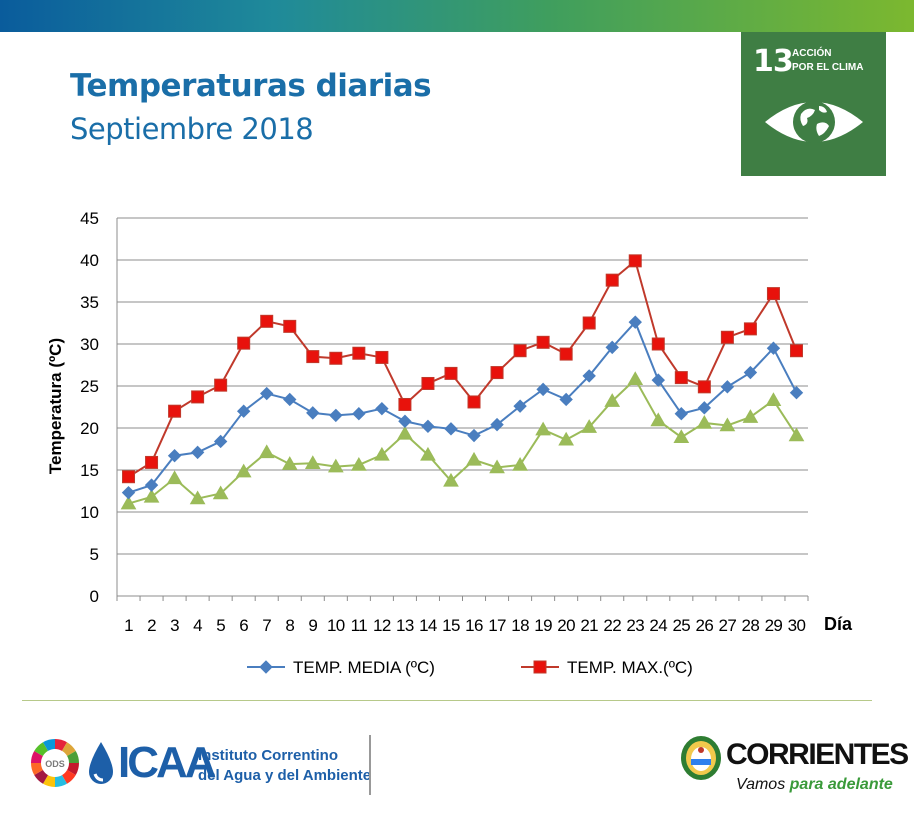  I want to click on corrientes-logo-block: CORRIENTES Vamos para adelante, so click(794, 767).